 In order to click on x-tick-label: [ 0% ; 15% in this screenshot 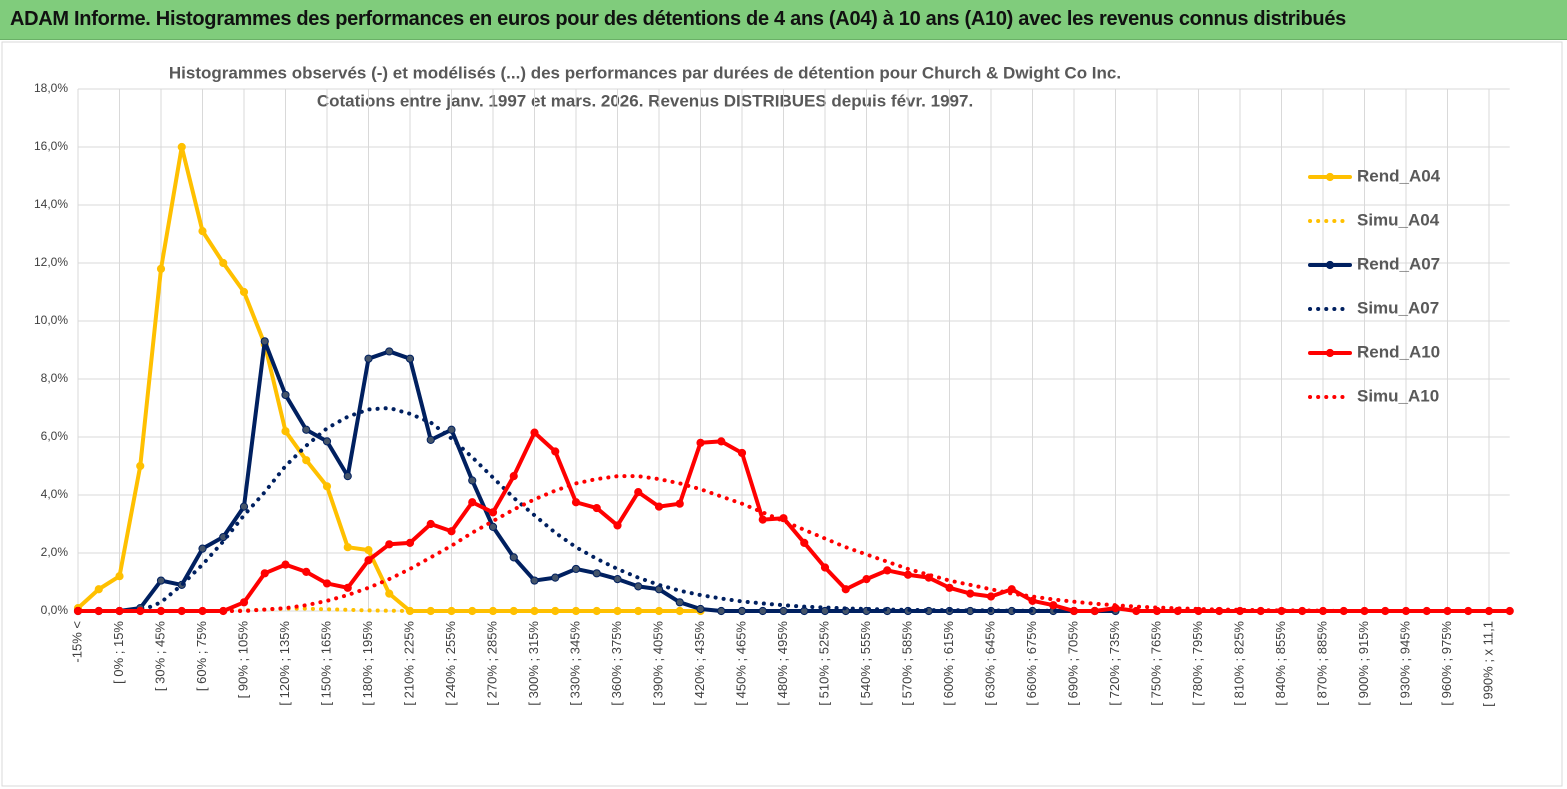, I will do `click(118, 652)`.